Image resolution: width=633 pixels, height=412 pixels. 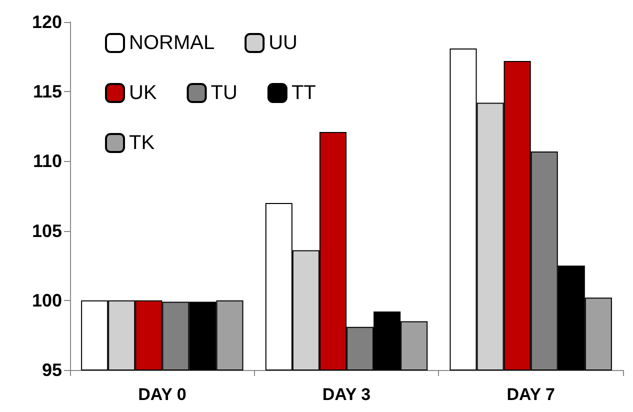 What do you see at coordinates (224, 93) in the screenshot?
I see `legend-label: TU` at bounding box center [224, 93].